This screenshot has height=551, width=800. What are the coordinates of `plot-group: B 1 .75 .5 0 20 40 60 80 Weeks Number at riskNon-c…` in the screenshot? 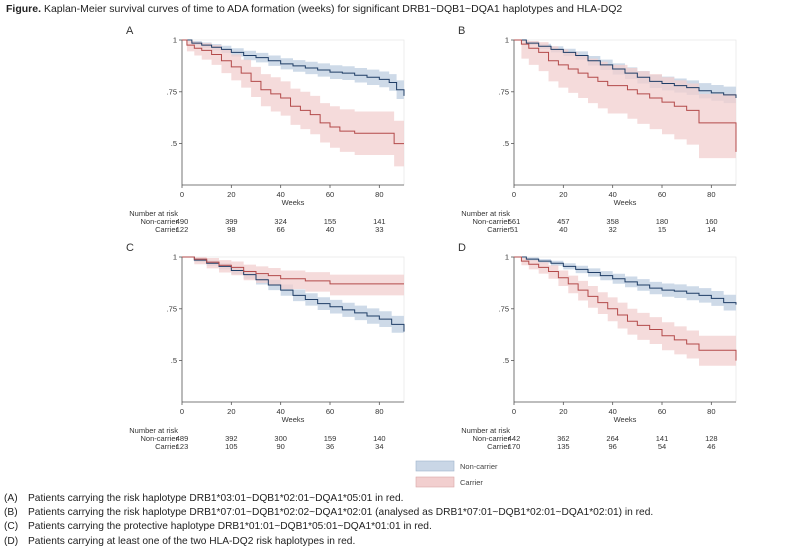 It's located at (597, 129).